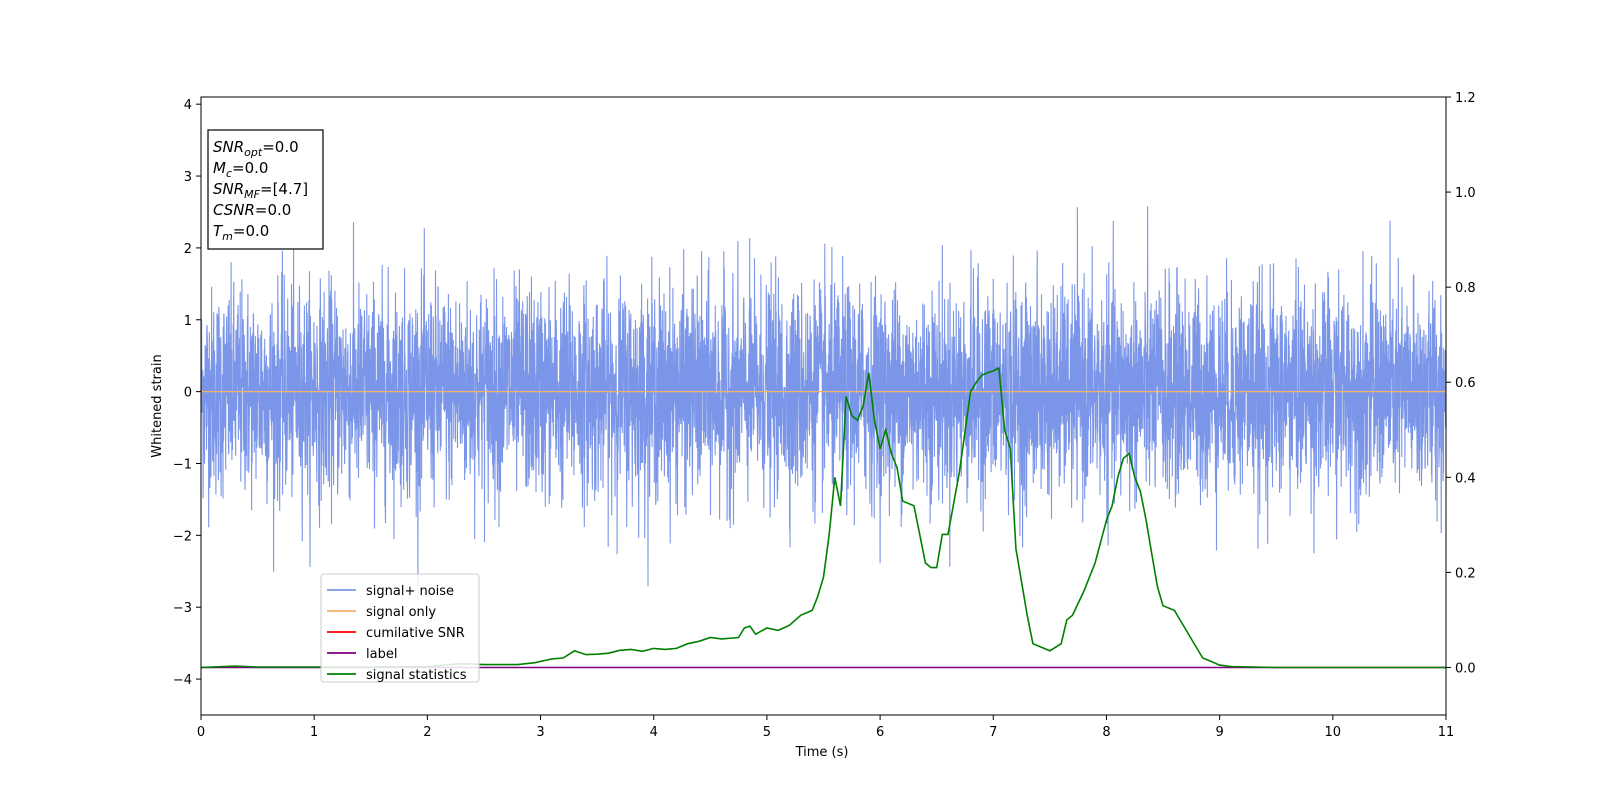  I want to click on right-y-tick-label: 0.6, so click(1465, 383).